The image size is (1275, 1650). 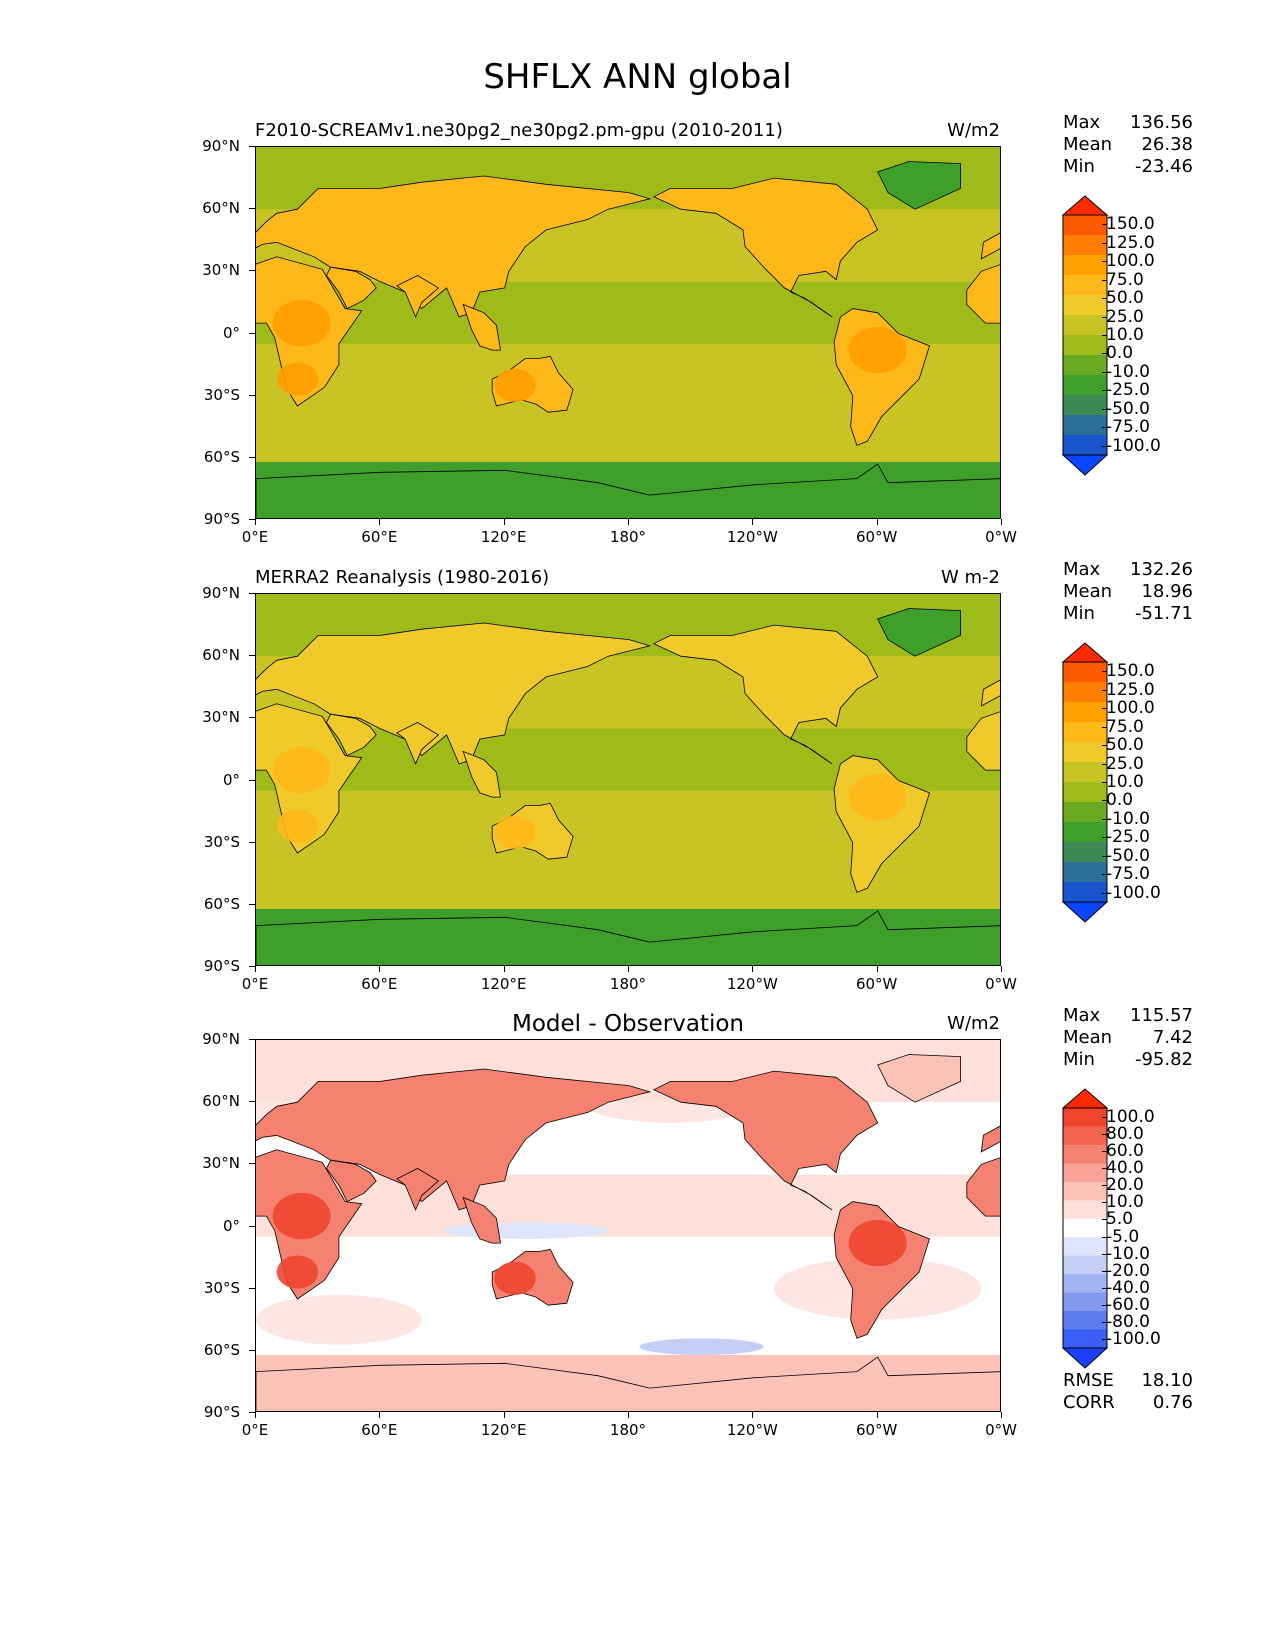 I want to click on colorbar-label: 20.0, so click(x=1125, y=1185).